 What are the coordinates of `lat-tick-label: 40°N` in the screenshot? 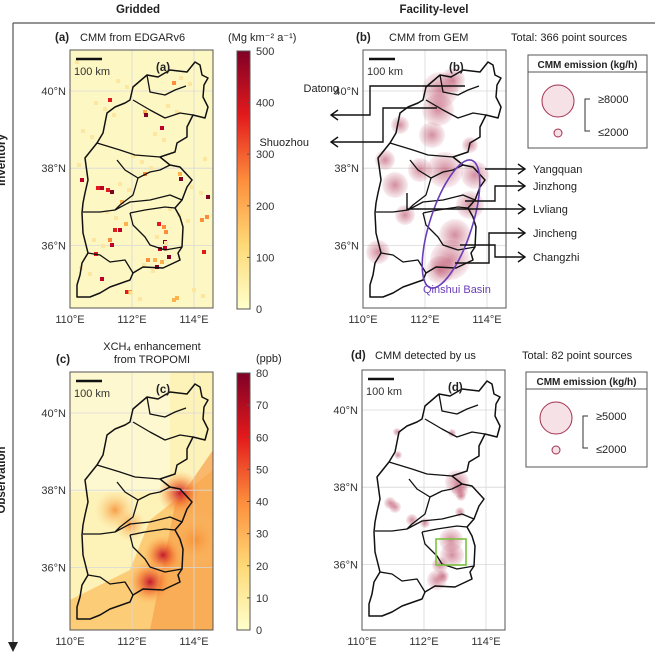 It's located at (53, 414).